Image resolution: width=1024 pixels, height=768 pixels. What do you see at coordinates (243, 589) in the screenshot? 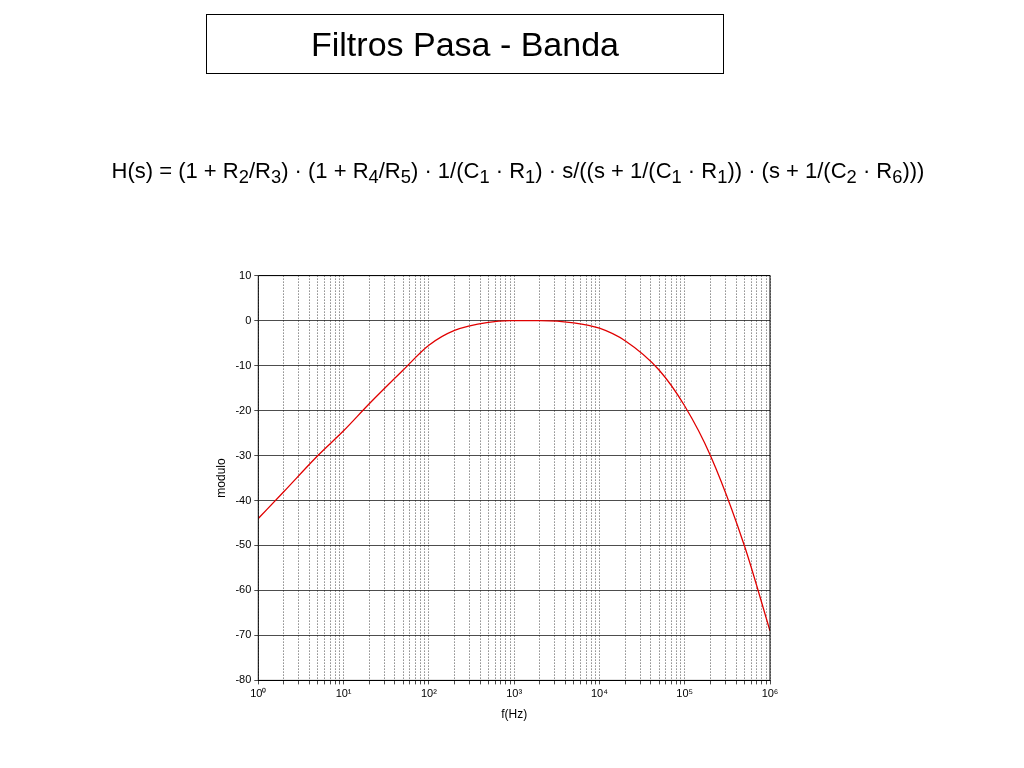
I see `y-tick-label: -60` at bounding box center [243, 589].